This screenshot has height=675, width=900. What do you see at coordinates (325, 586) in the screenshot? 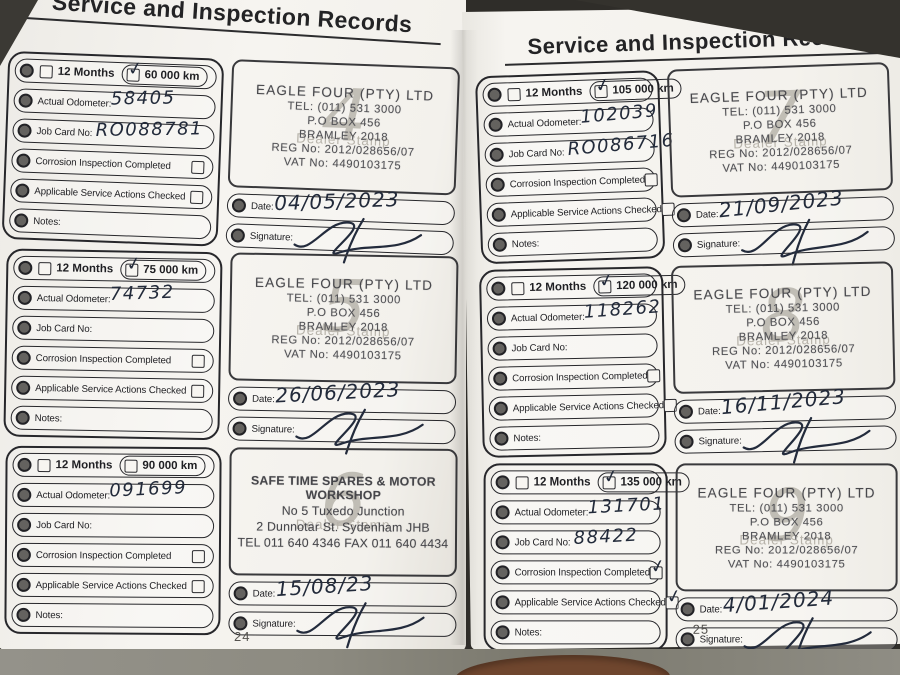
I see `date-value: 15/08/23` at bounding box center [325, 586].